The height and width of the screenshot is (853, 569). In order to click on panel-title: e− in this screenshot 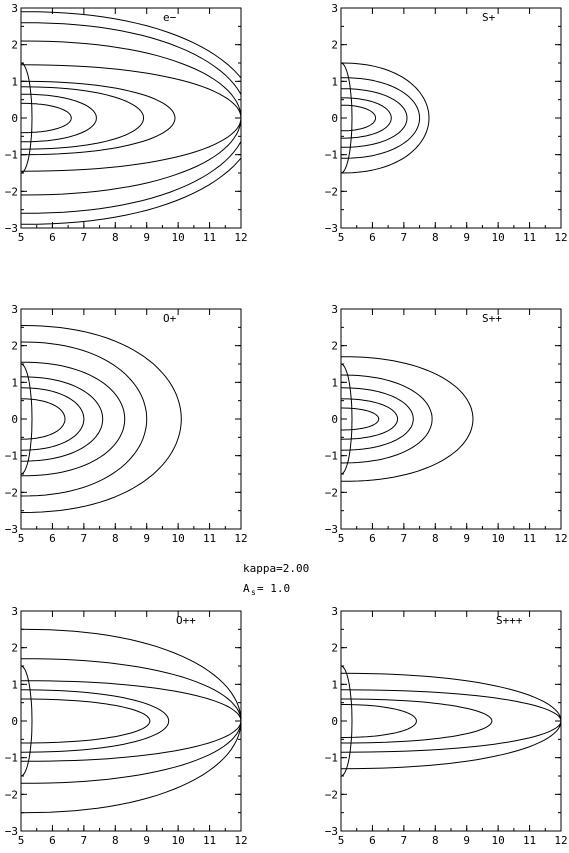, I will do `click(170, 17)`.